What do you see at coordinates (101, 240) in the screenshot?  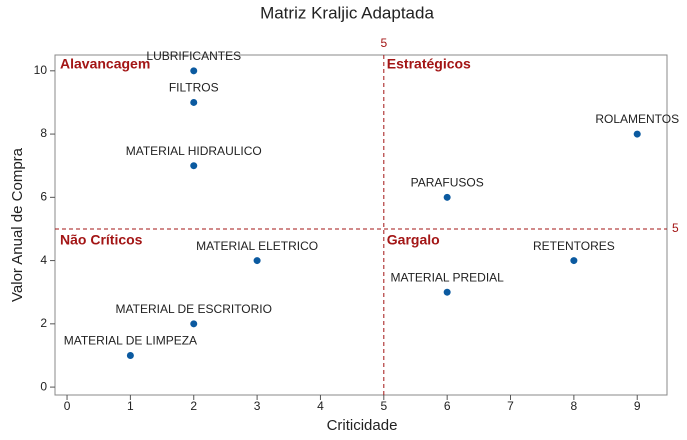 I see `quadrant-label: Não Críticos` at bounding box center [101, 240].